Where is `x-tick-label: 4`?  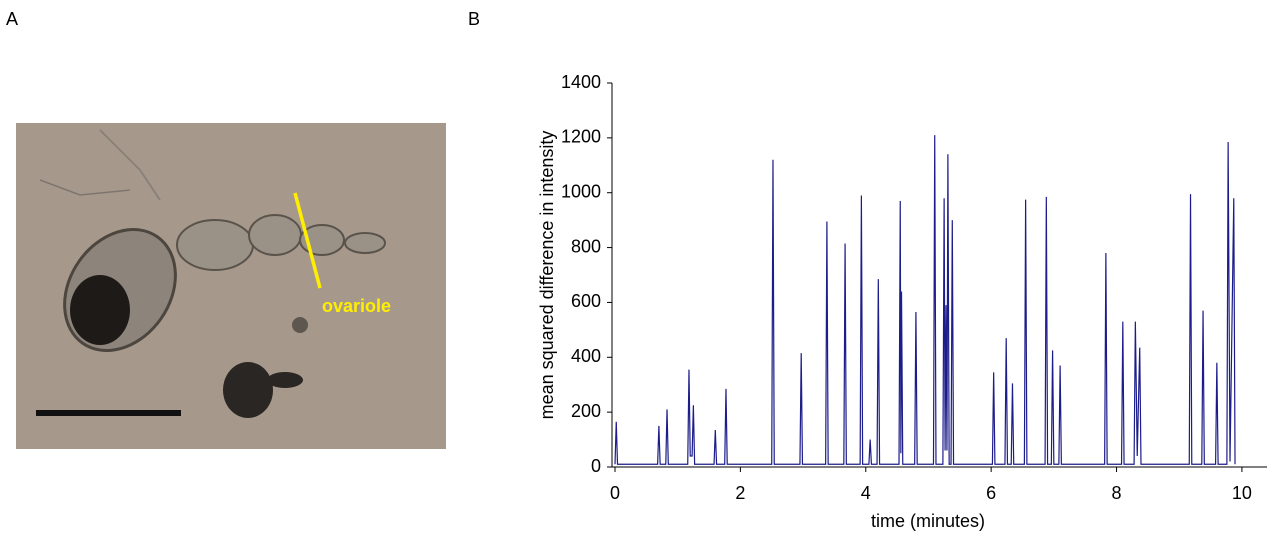 x-tick-label: 4 is located at coordinates (866, 493).